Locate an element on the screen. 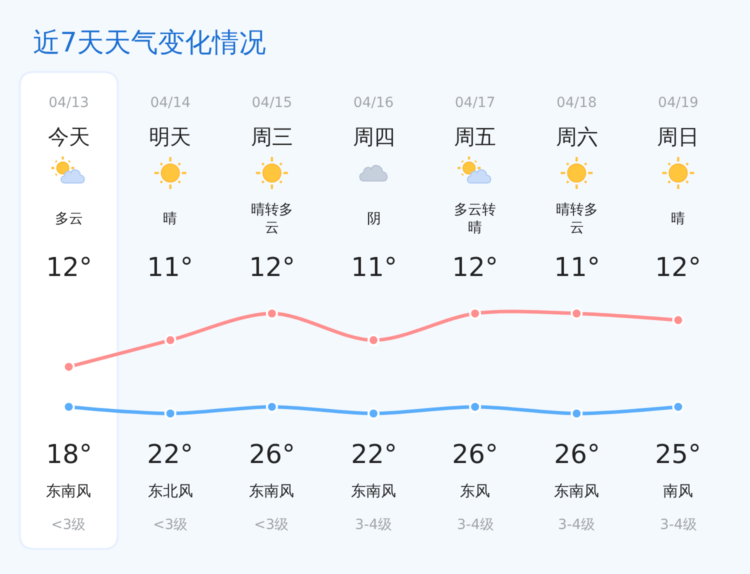 This screenshot has width=750, height=574. chart-title: 近7天天气变化情况 is located at coordinates (149, 42).